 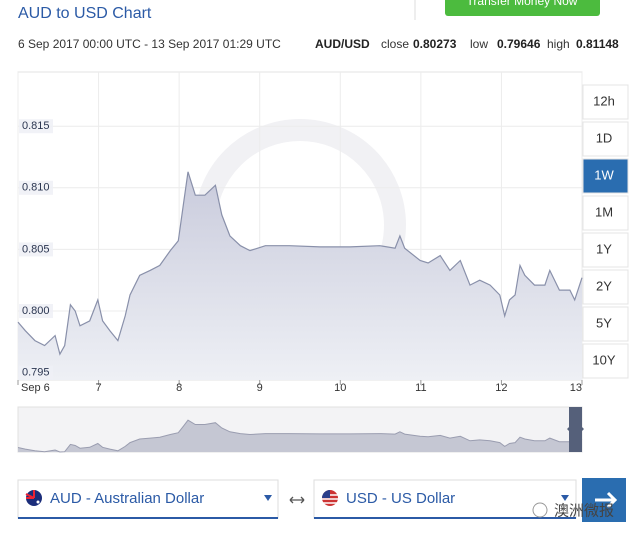 I want to click on range-label: 1D, so click(x=604, y=137).